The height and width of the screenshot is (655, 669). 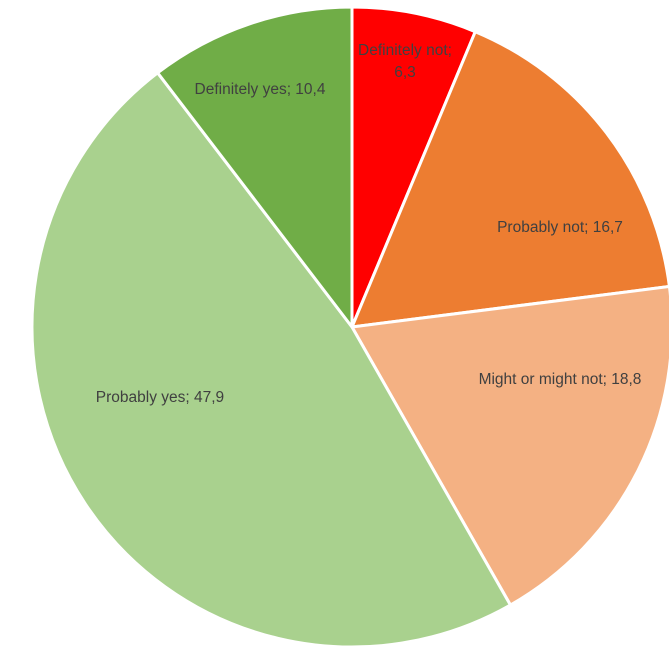 What do you see at coordinates (560, 379) in the screenshot?
I see `data-label: Might or might not; 18,8` at bounding box center [560, 379].